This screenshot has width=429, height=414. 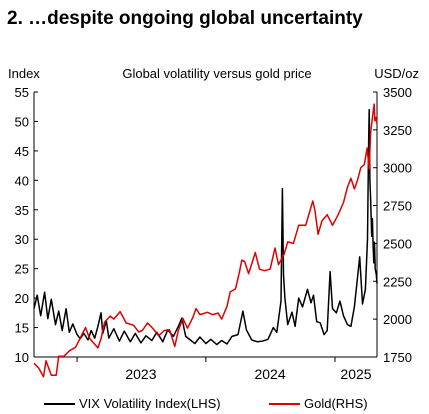 I want to click on right-tick-label: 3000, so click(x=397, y=168).